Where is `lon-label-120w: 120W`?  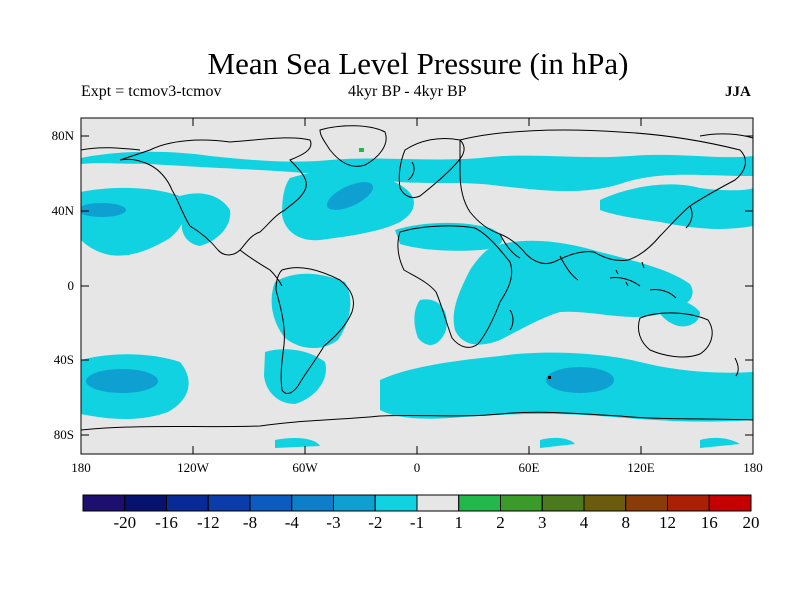 lon-label-120w: 120W is located at coordinates (193, 467).